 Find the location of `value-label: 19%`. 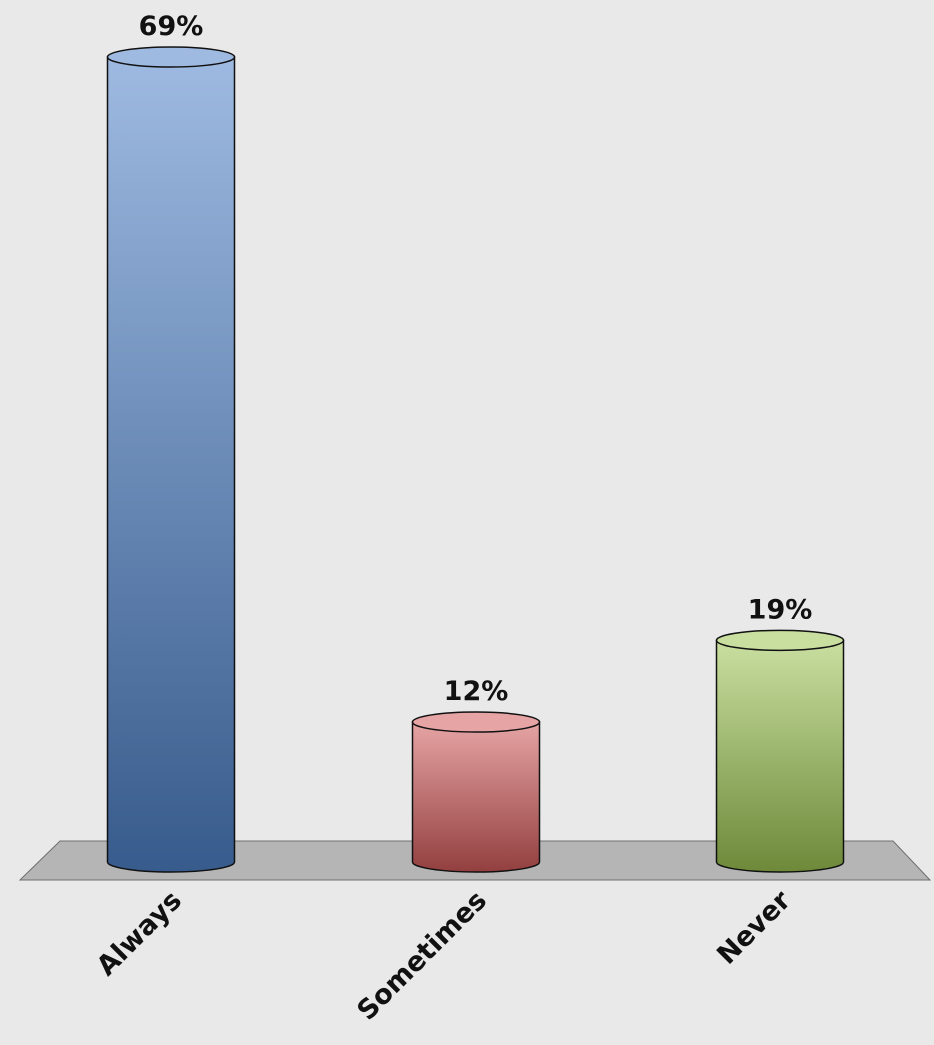

value-label: 19% is located at coordinates (780, 609).